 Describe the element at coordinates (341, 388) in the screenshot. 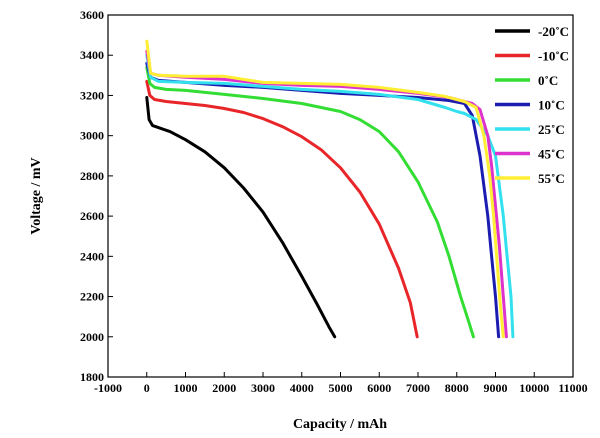

I see `x-tick-label: 5000` at that location.